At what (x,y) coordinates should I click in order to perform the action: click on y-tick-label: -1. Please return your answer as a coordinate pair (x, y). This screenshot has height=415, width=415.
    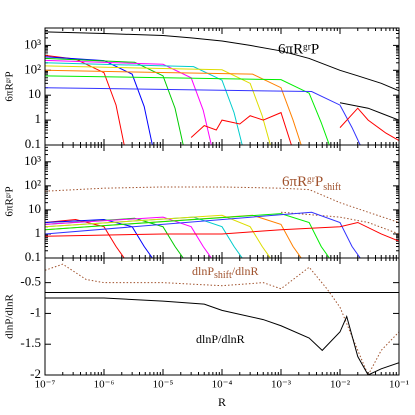
    Looking at the image, I should click on (35, 311).